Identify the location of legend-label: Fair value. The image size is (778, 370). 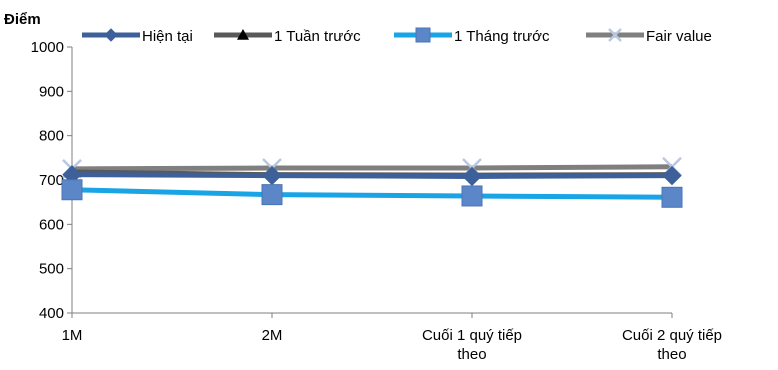
(679, 36).